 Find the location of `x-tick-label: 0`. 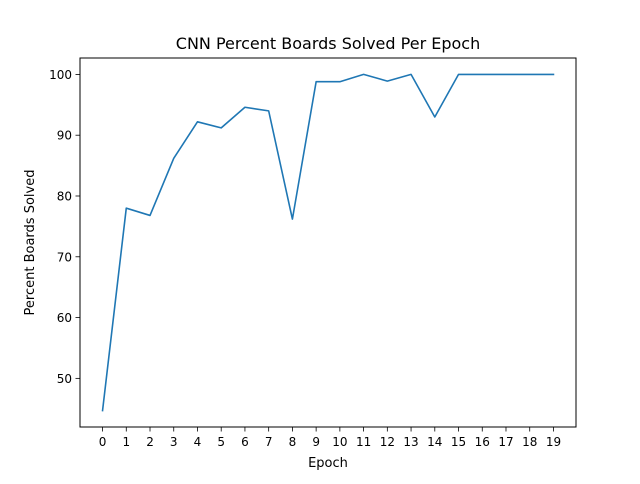

x-tick-label: 0 is located at coordinates (103, 442).